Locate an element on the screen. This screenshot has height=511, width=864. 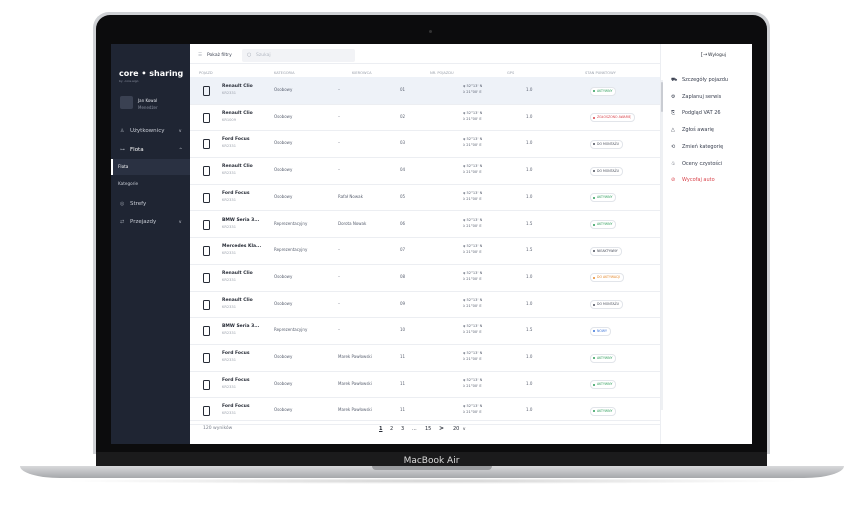
next-page: > is located at coordinates (442, 428).